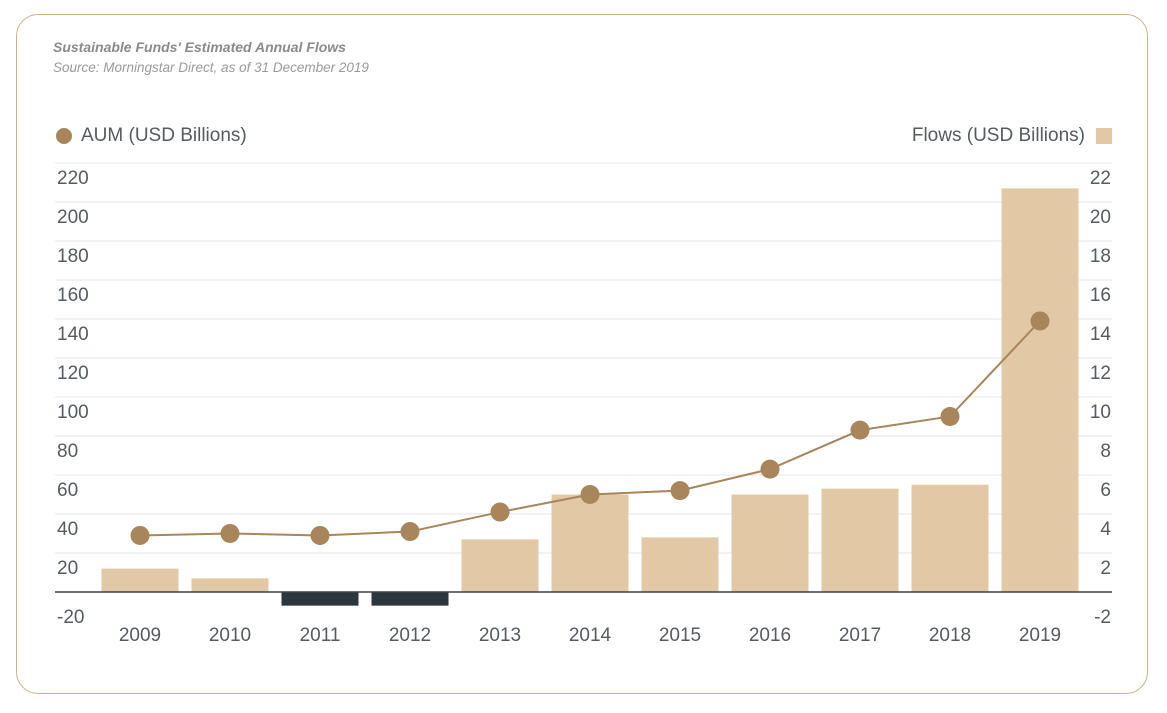 The image size is (1167, 713). I want to click on left-axis-tick-label: 140, so click(73, 334).